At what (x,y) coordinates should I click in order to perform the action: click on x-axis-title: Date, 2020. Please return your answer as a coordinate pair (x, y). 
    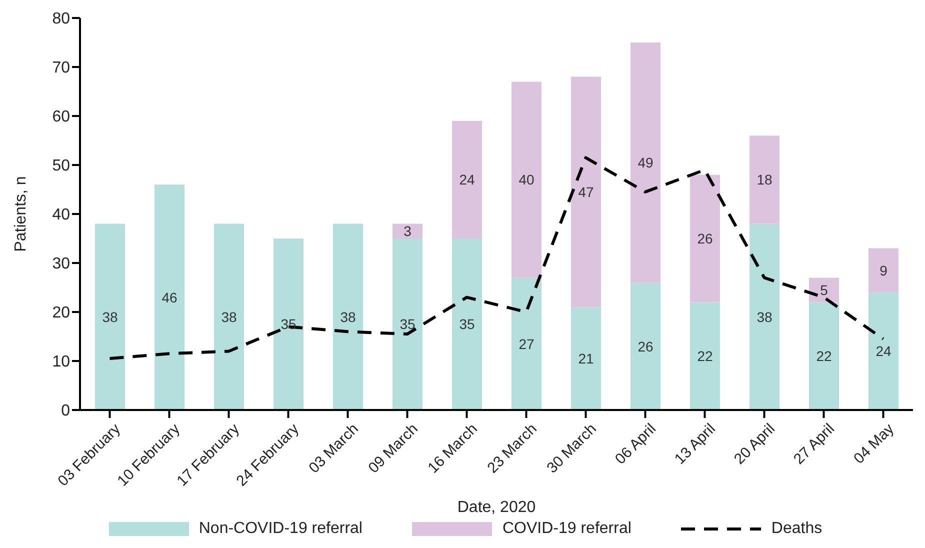
    Looking at the image, I should click on (496, 507).